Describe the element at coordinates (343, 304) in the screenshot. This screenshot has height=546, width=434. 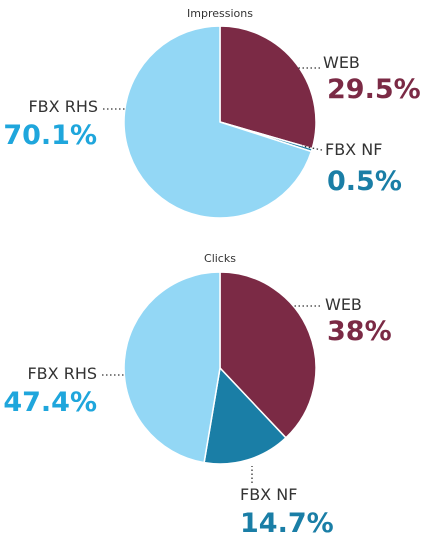
I see `clicks-label-web: WEB` at that location.